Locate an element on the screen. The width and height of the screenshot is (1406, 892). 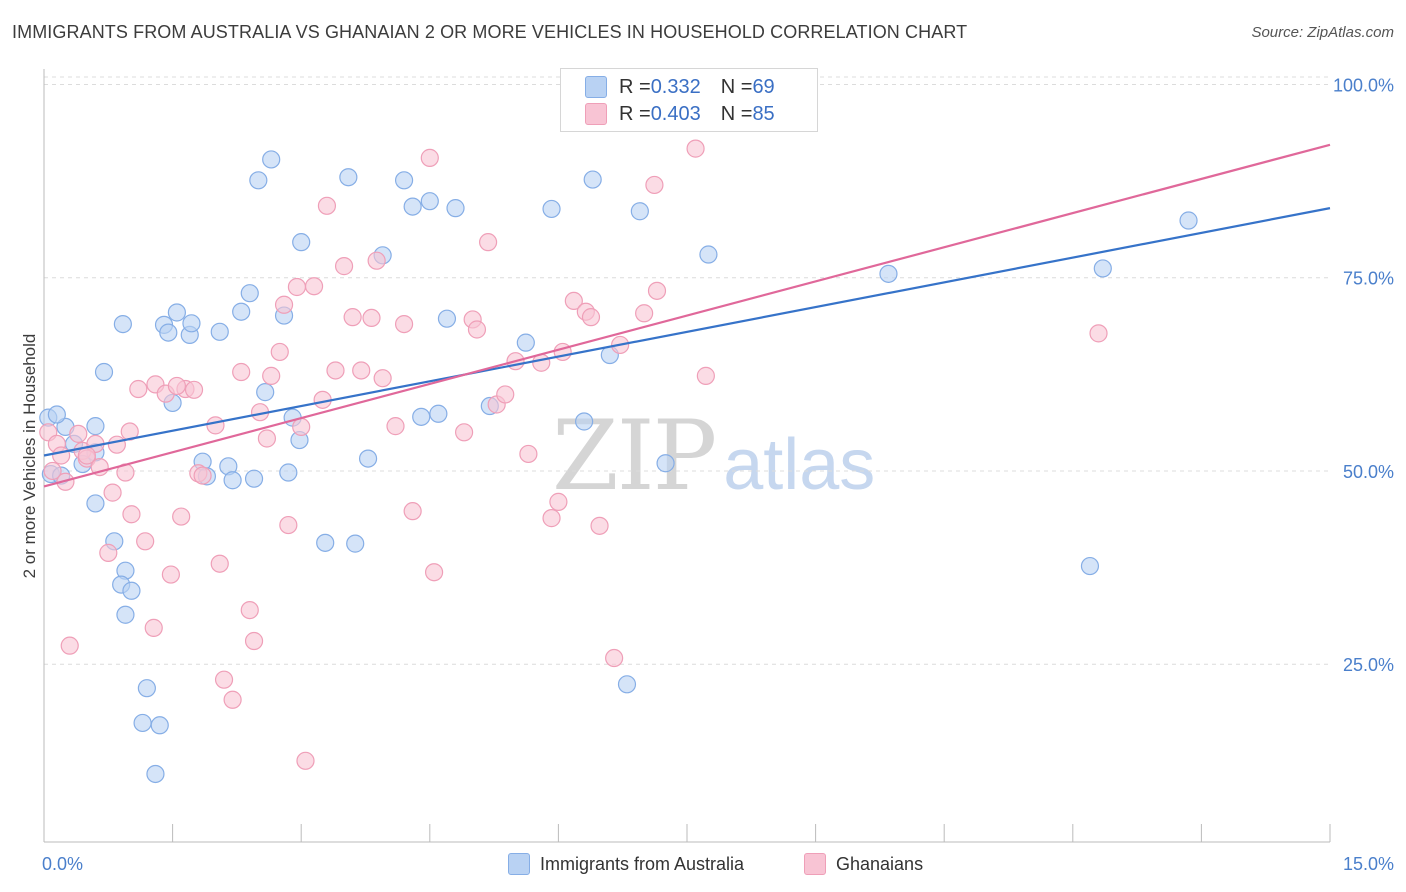
x-tick-label: 0.0% is located at coordinates (62, 864).